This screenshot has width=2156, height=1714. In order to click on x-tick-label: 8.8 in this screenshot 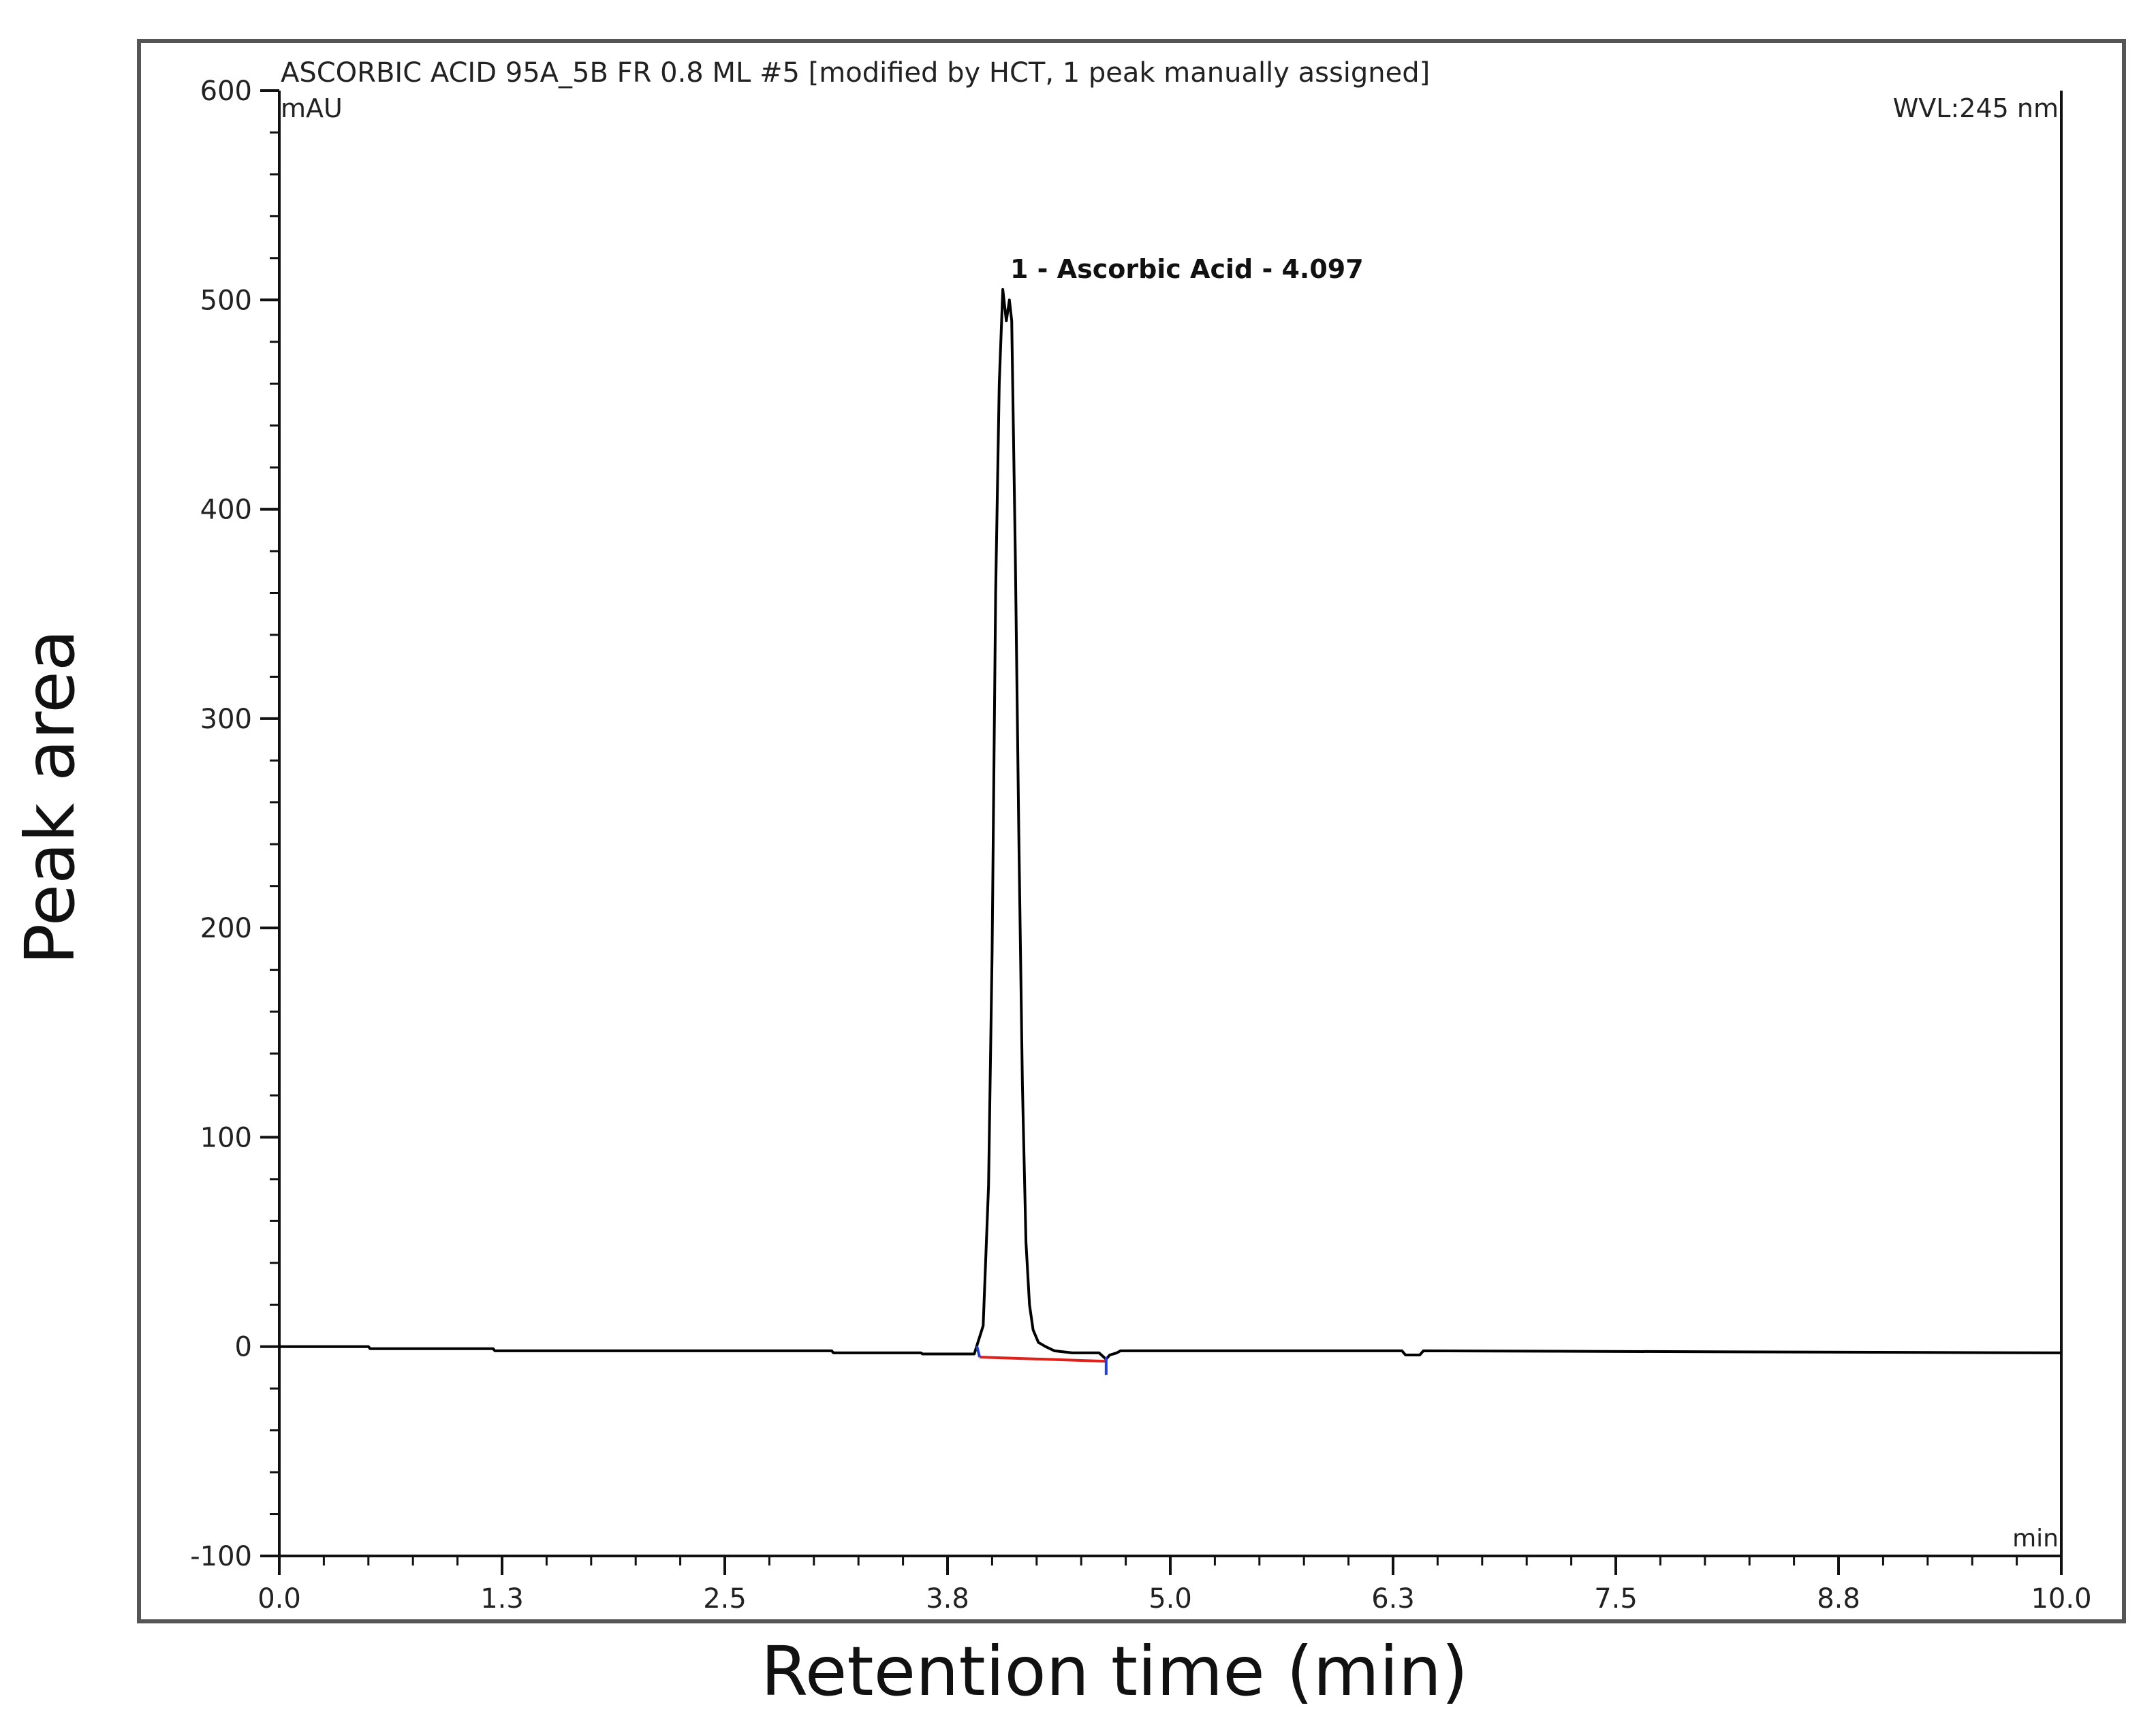, I will do `click(1838, 1599)`.